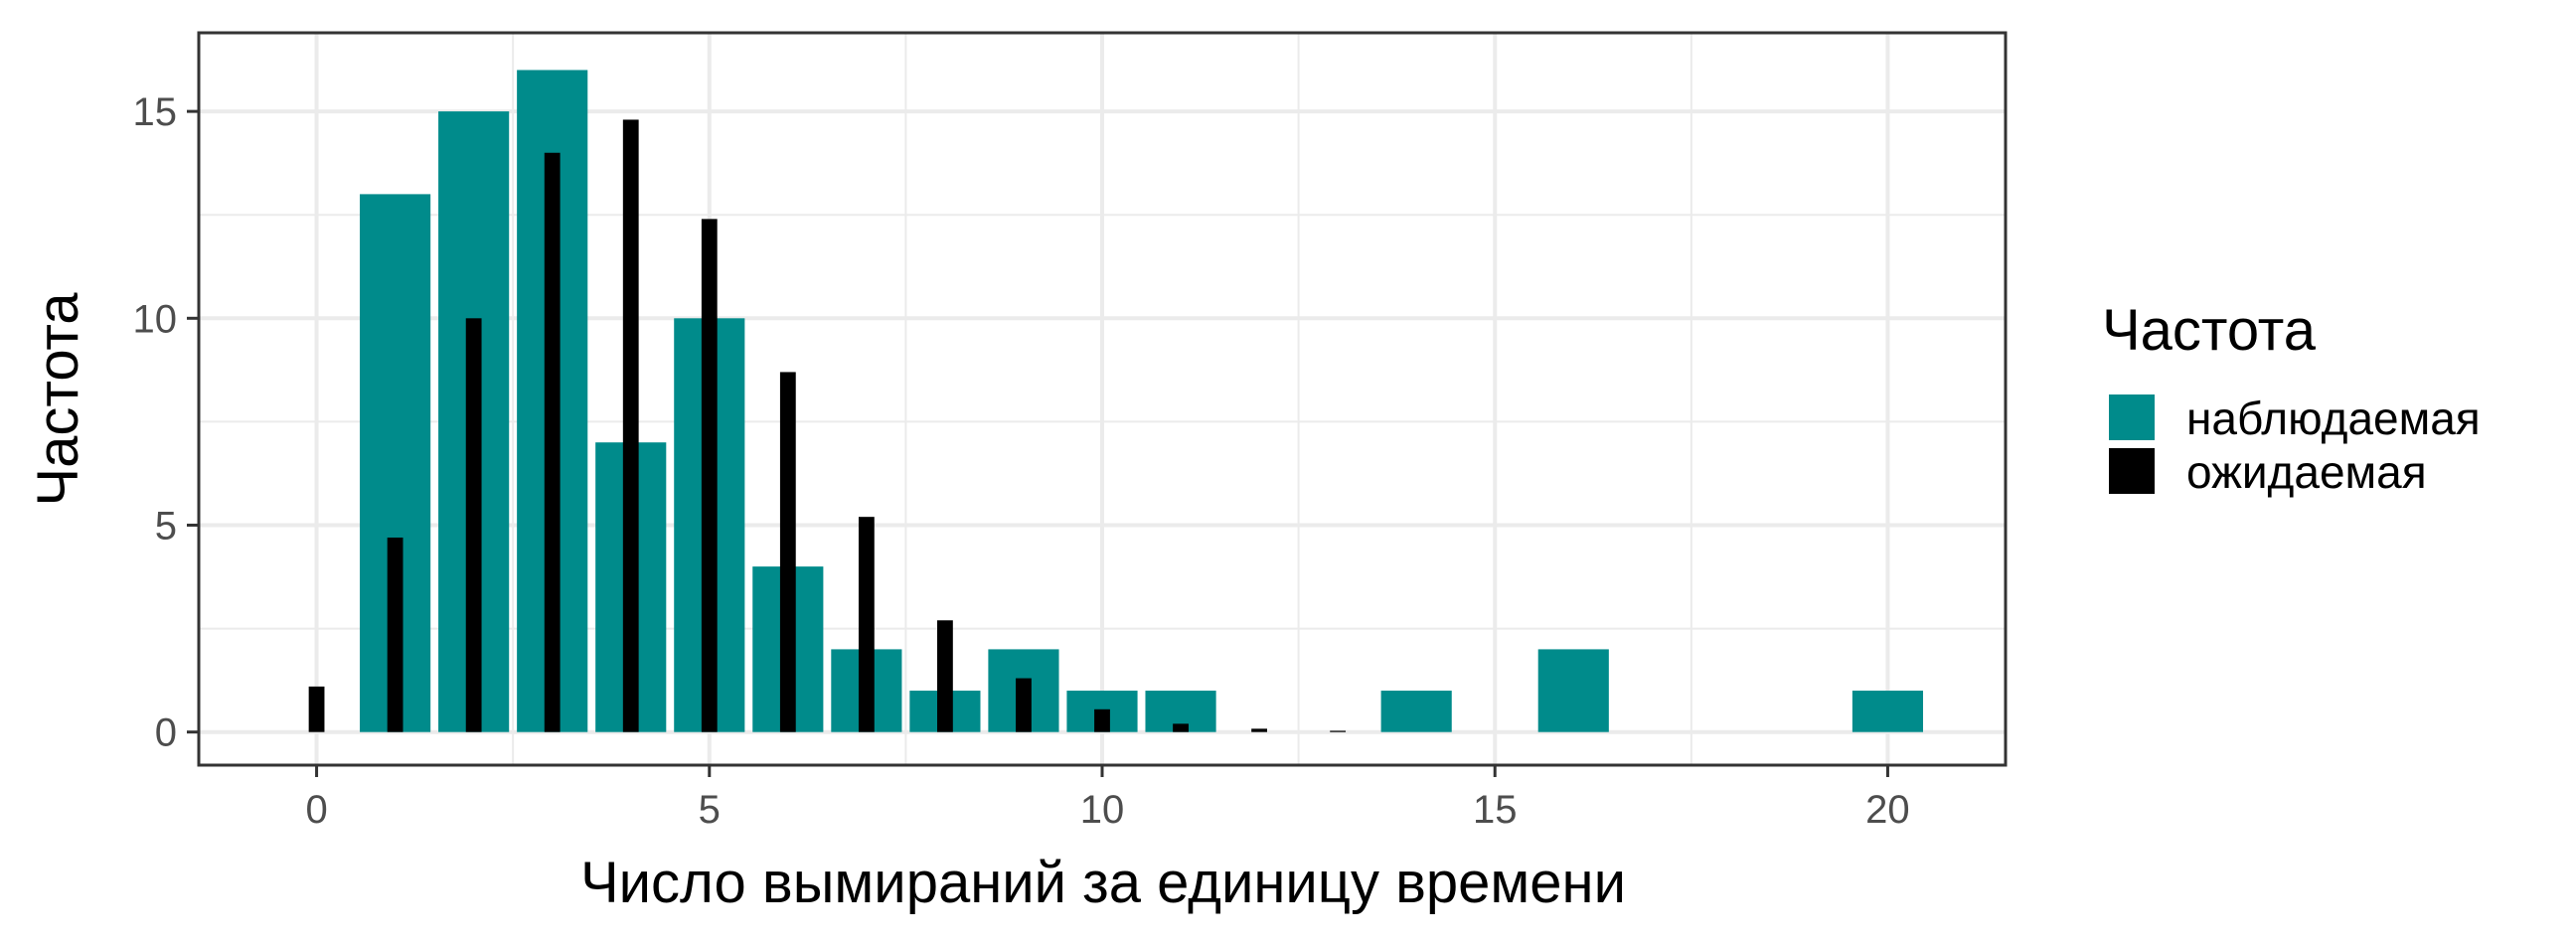 The width and height of the screenshot is (2576, 944). Describe the element at coordinates (2209, 331) in the screenshot. I see `legend-title: Частота` at that location.